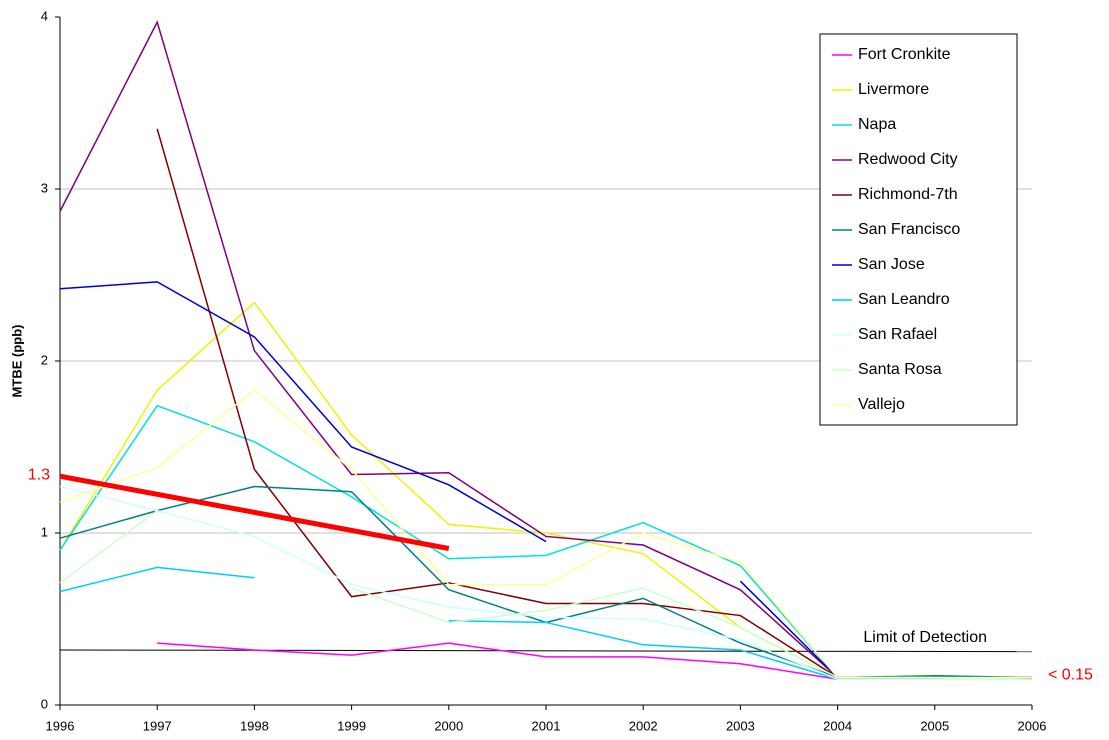  I want to click on x-tick-label: 2001, so click(546, 725).